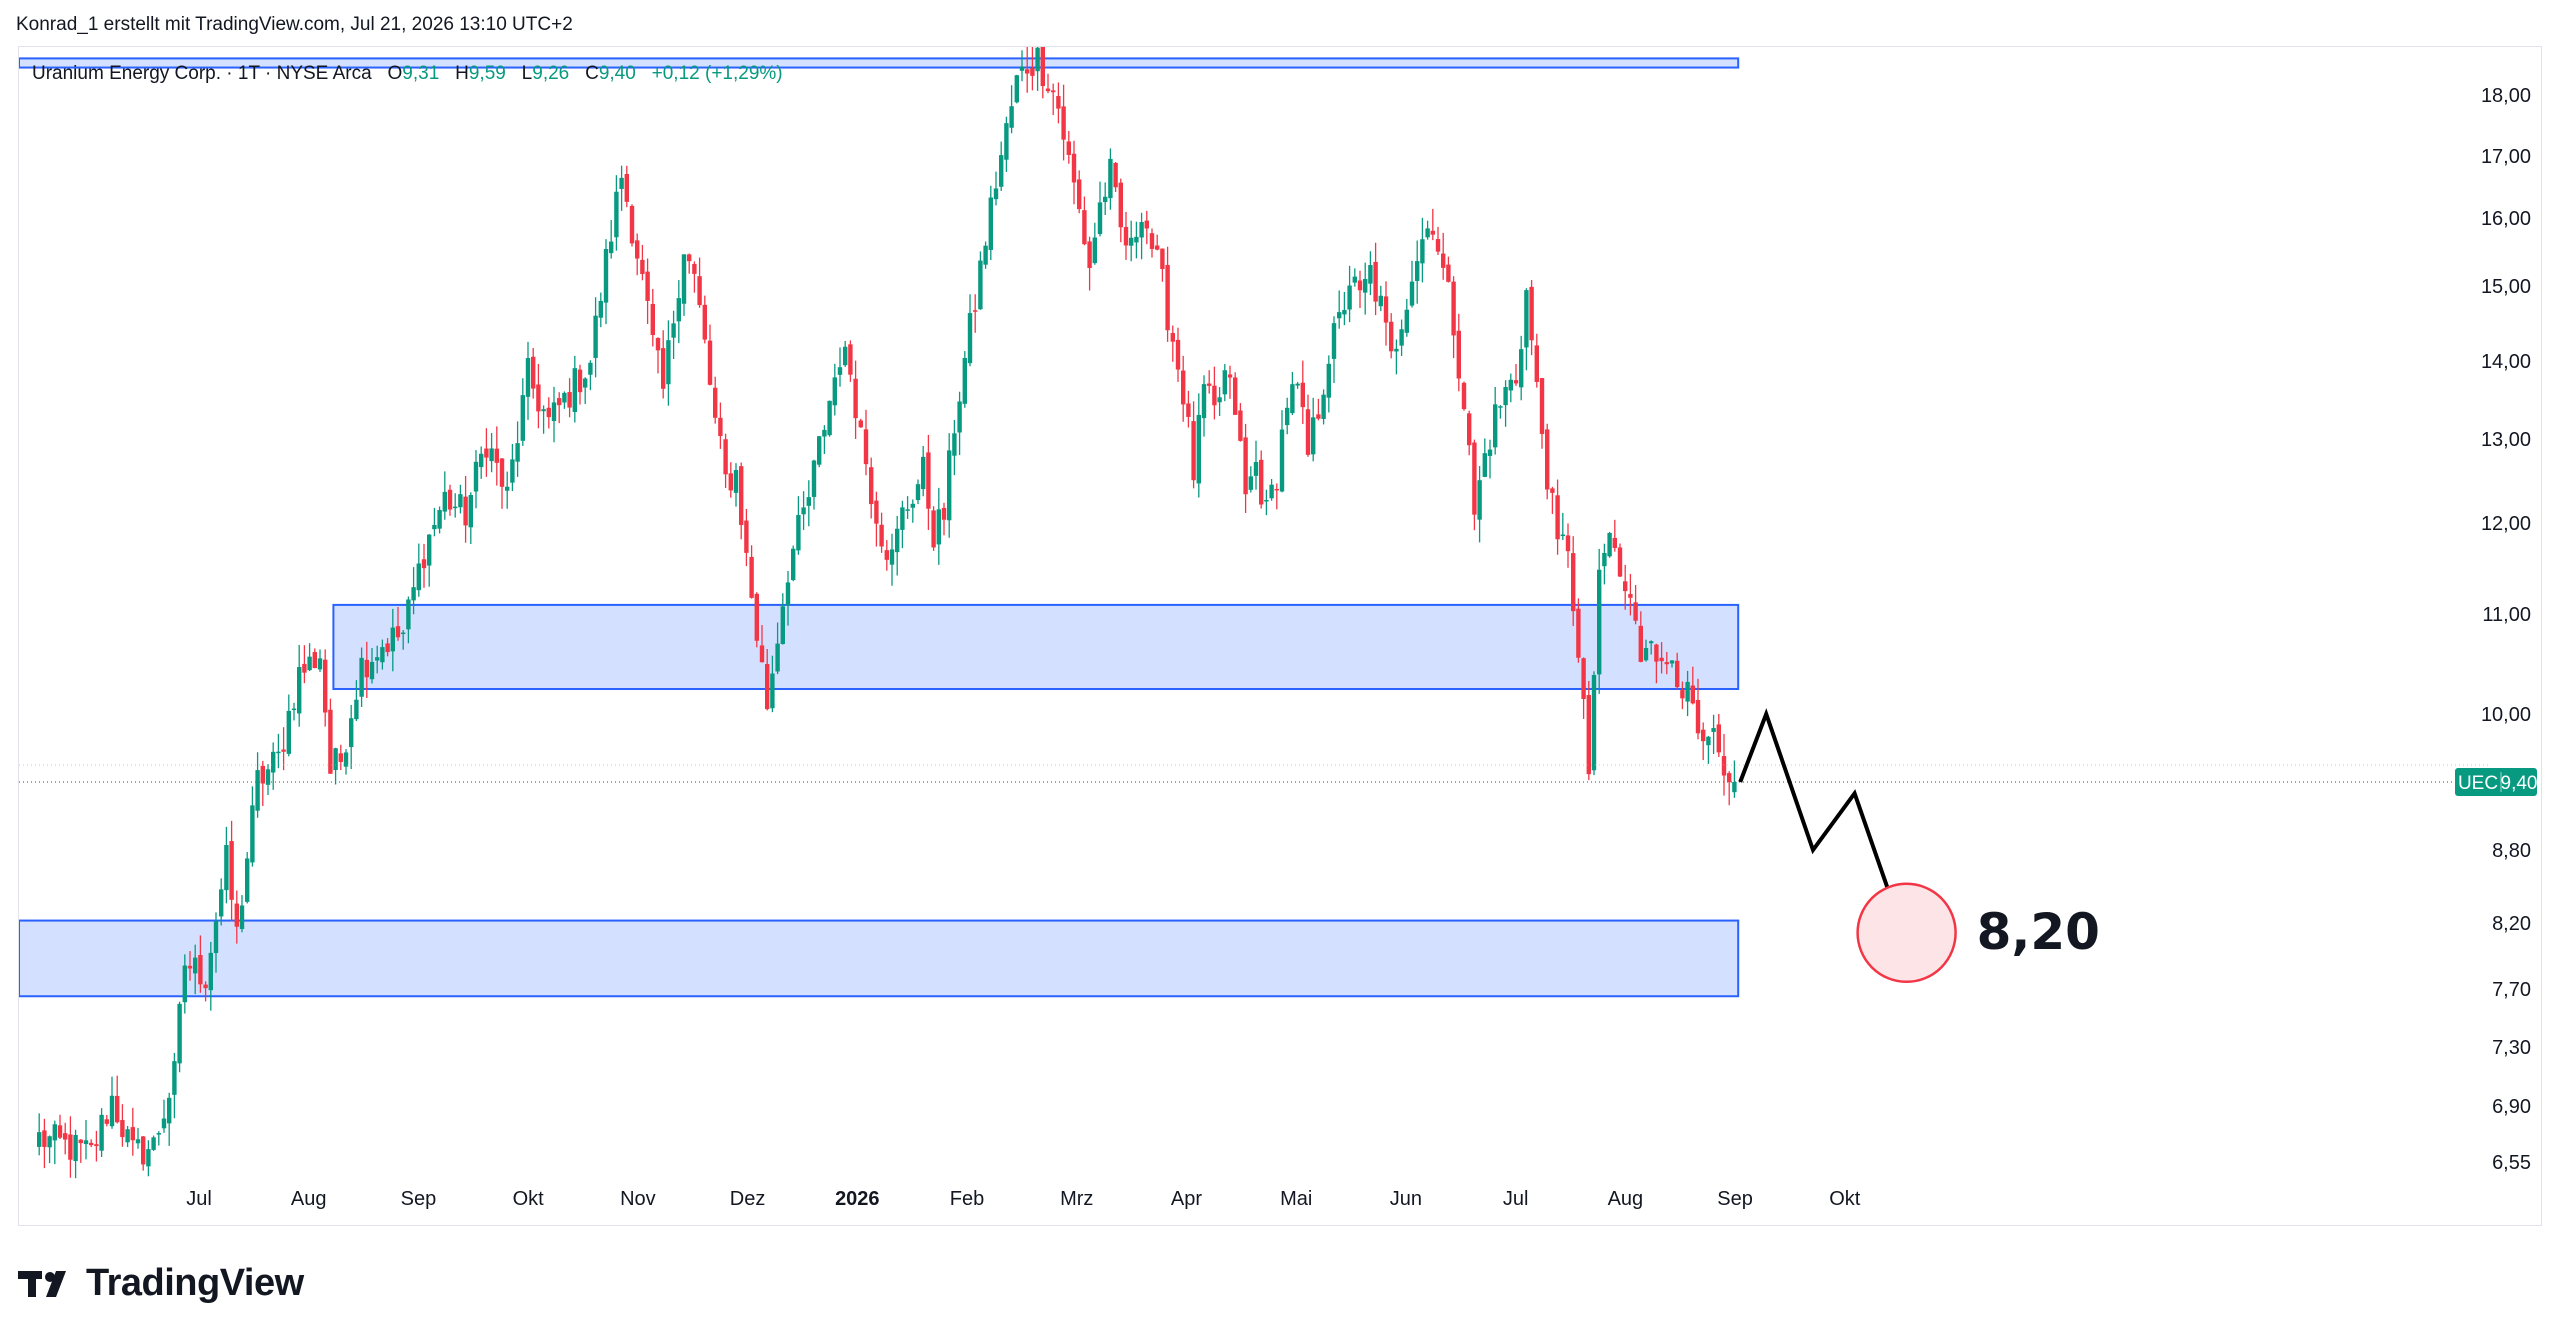  Describe the element at coordinates (2506, 287) in the screenshot. I see `price-tick-label: 15,00` at that location.